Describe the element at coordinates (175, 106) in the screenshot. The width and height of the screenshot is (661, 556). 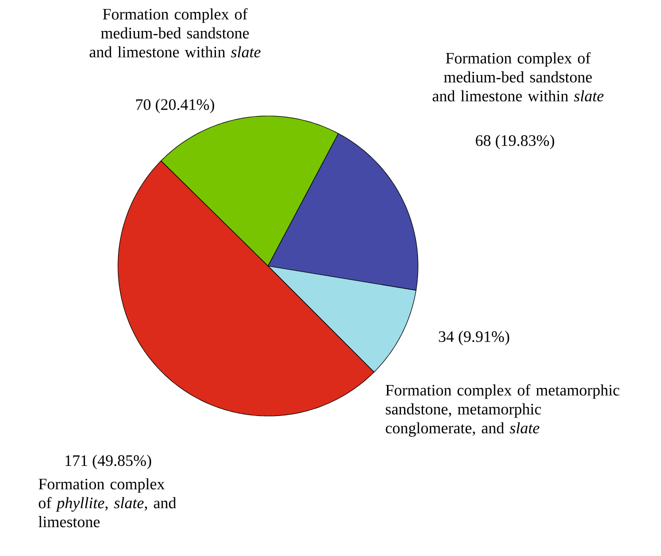
I see `data-label: 70 (20.41%)` at that location.